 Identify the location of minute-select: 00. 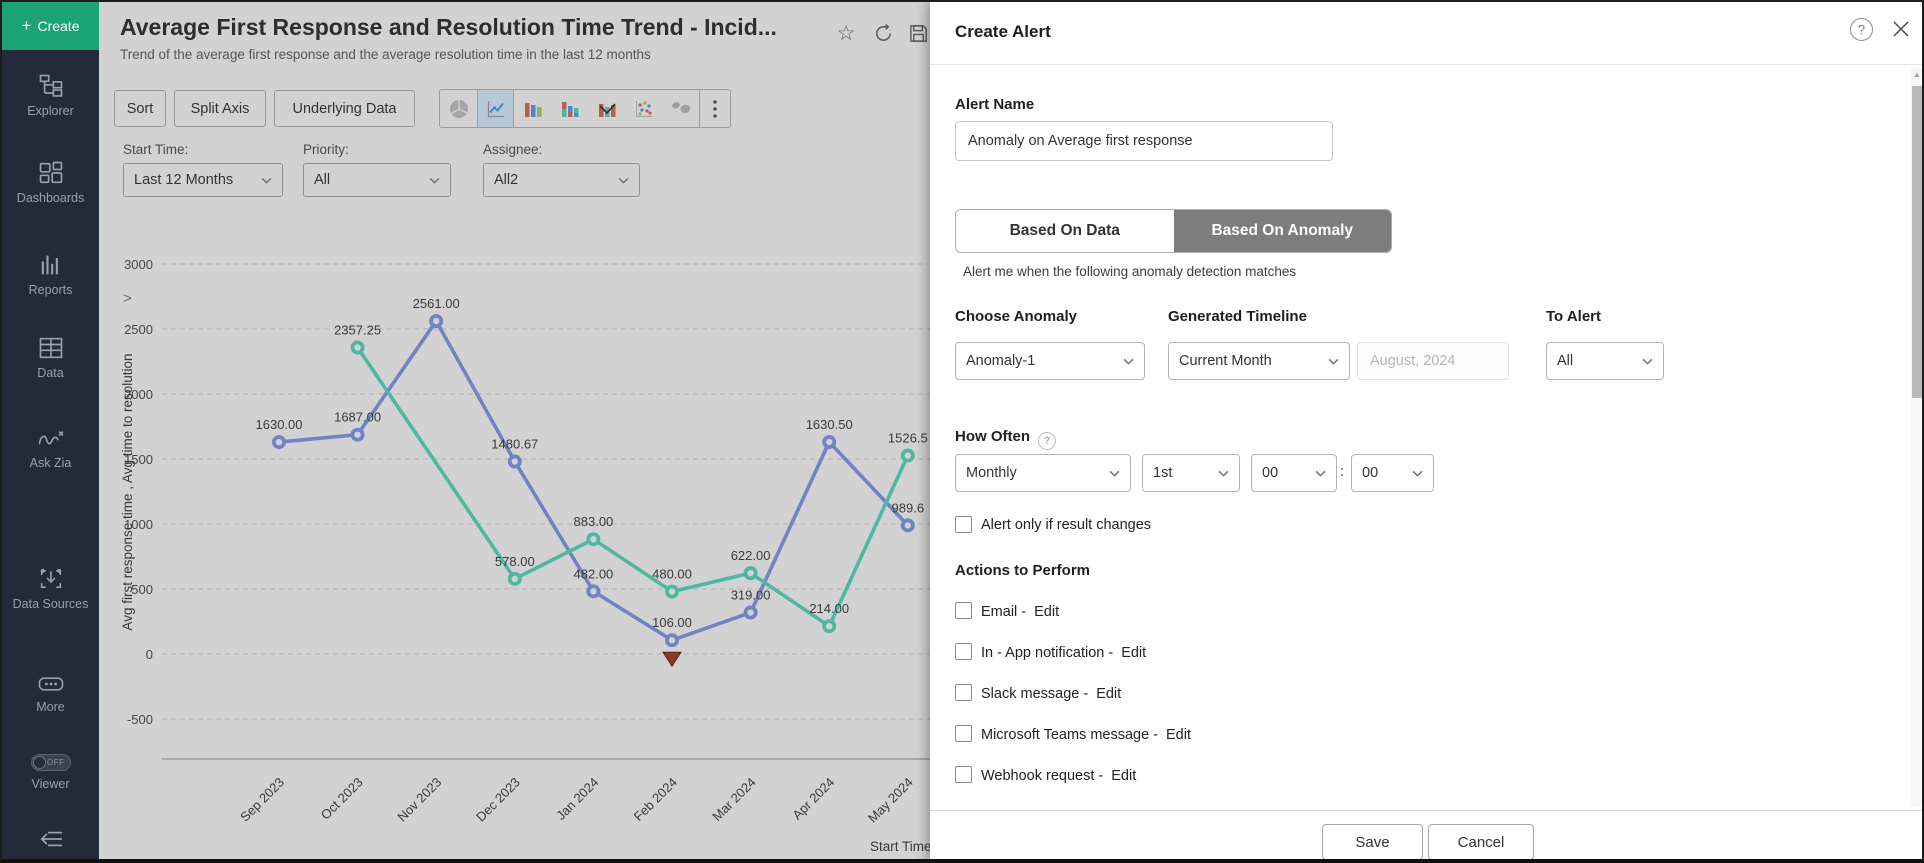
(1392, 473).